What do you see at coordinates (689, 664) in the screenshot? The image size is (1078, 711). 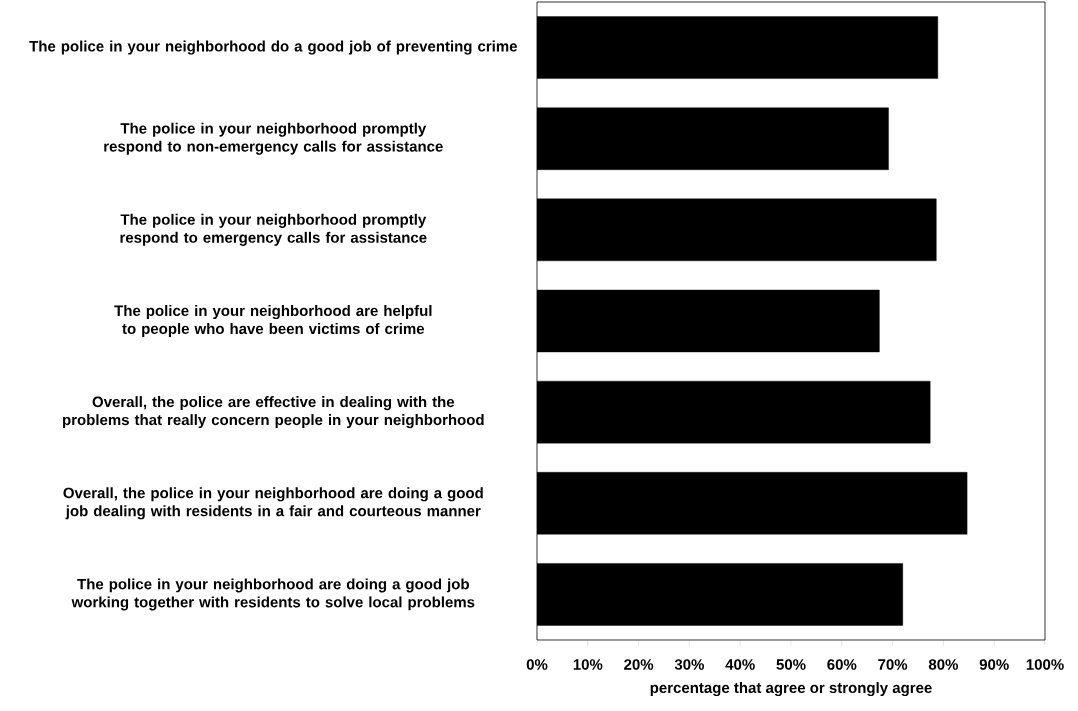 I see `x-tick-label: 30%` at bounding box center [689, 664].